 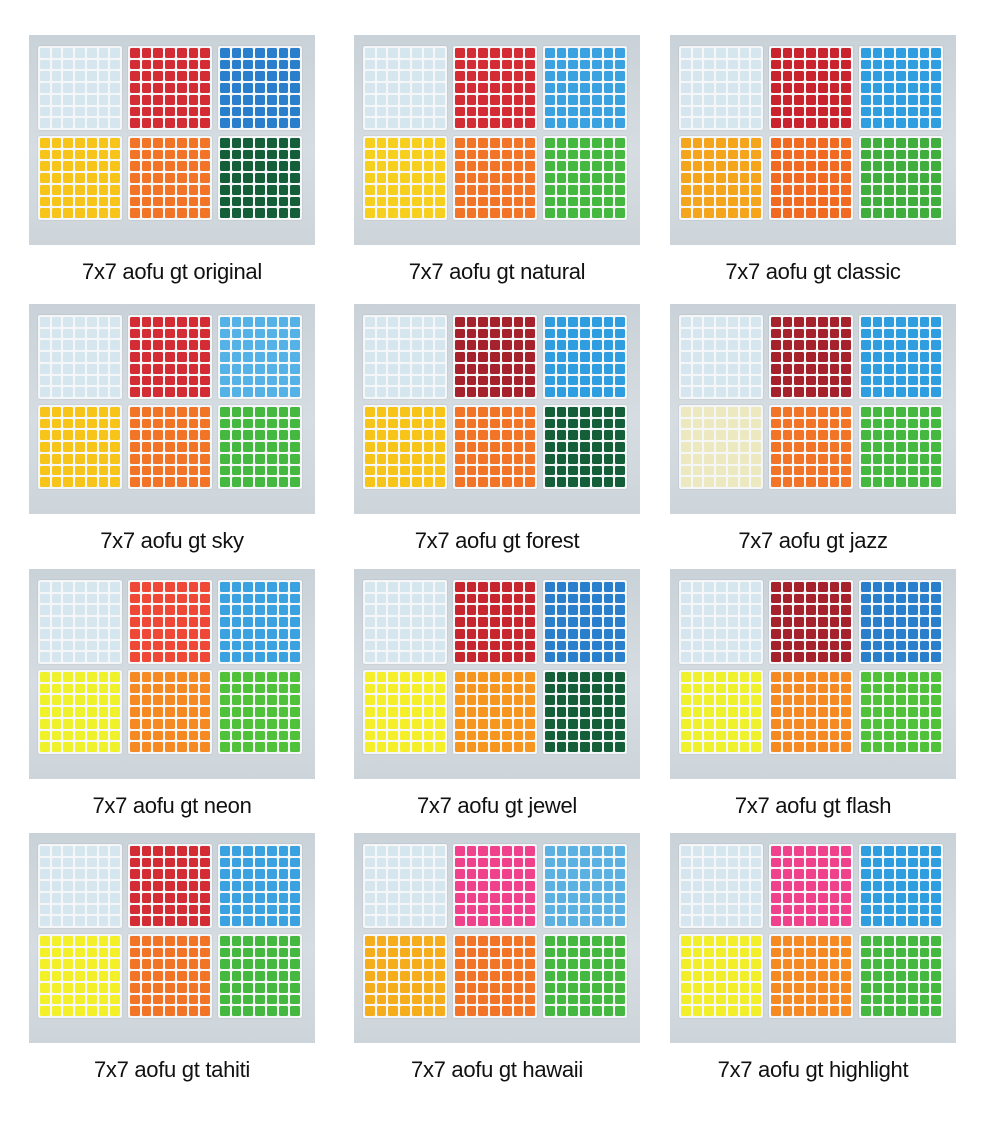 What do you see at coordinates (405, 886) in the screenshot?
I see `white-sheet` at bounding box center [405, 886].